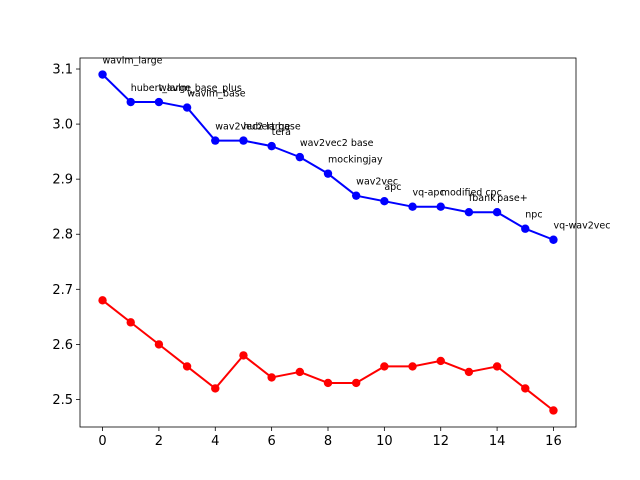  Describe the element at coordinates (497, 441) in the screenshot. I see `x-tick-label: 14` at that location.